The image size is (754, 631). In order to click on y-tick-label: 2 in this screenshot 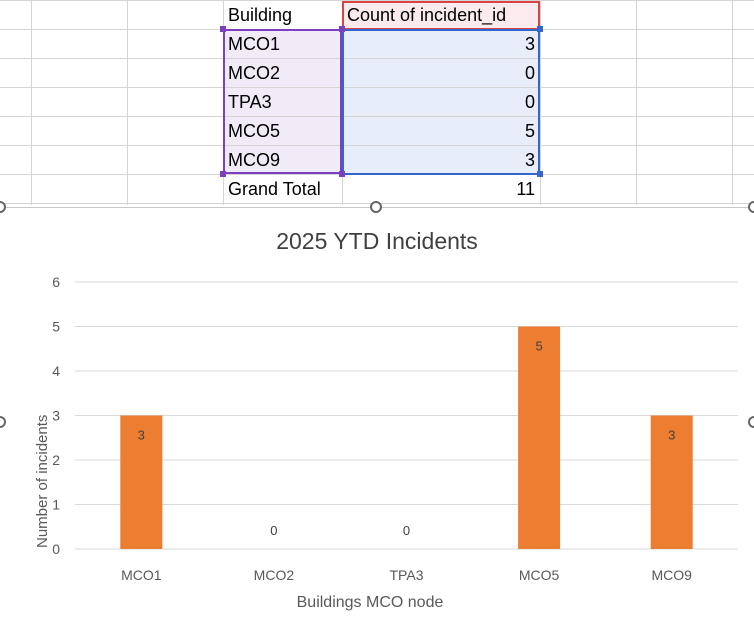, I will do `click(56, 460)`.